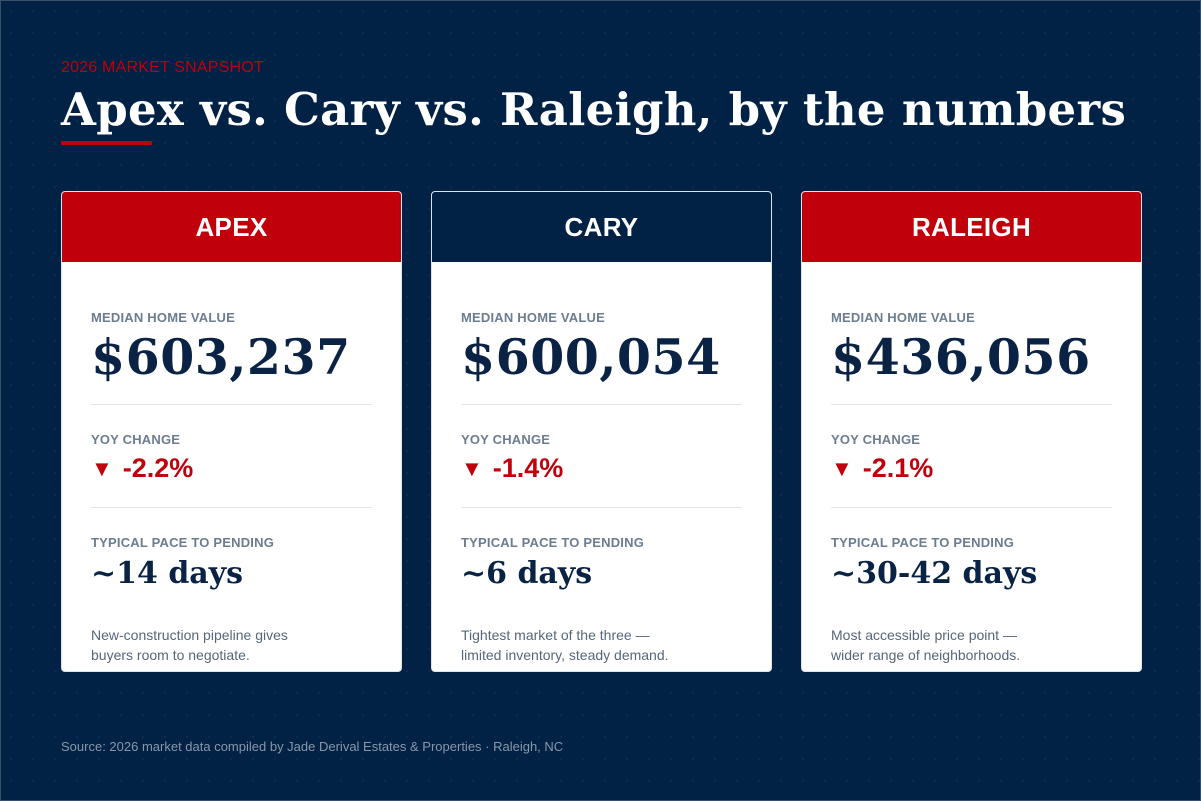  Describe the element at coordinates (601, 468) in the screenshot. I see `yoy-change: ▼ -1.4%` at that location.